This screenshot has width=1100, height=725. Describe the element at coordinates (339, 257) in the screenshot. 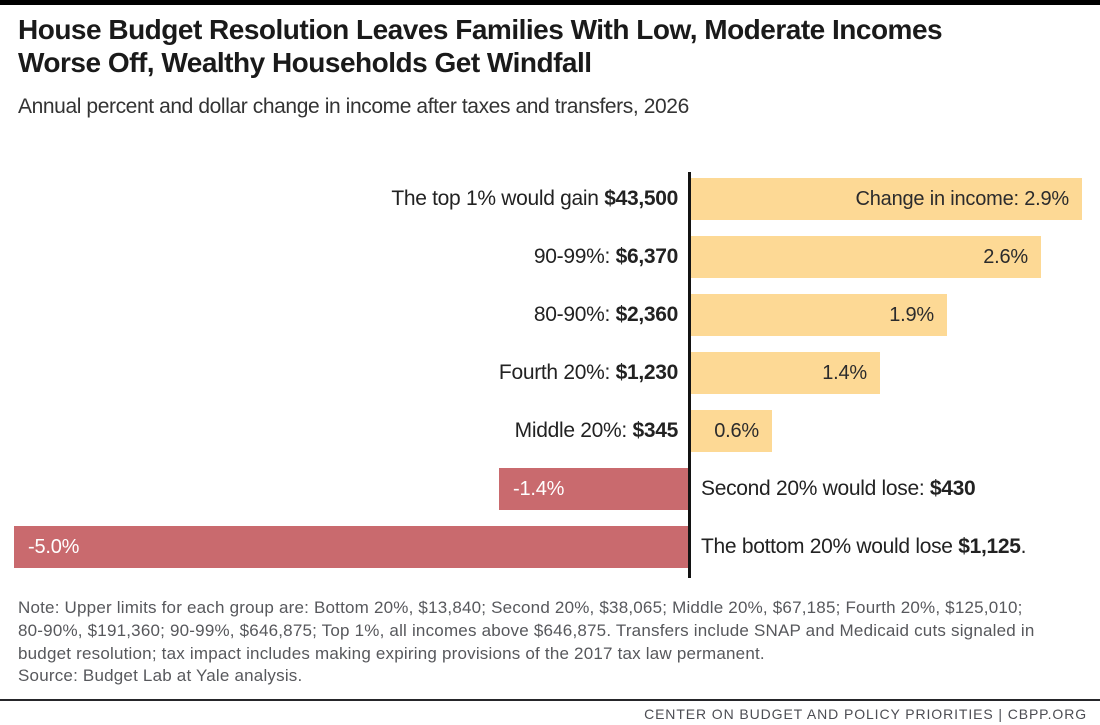

I see `category-label-90-99pct: 90-99%: $6,370` at that location.